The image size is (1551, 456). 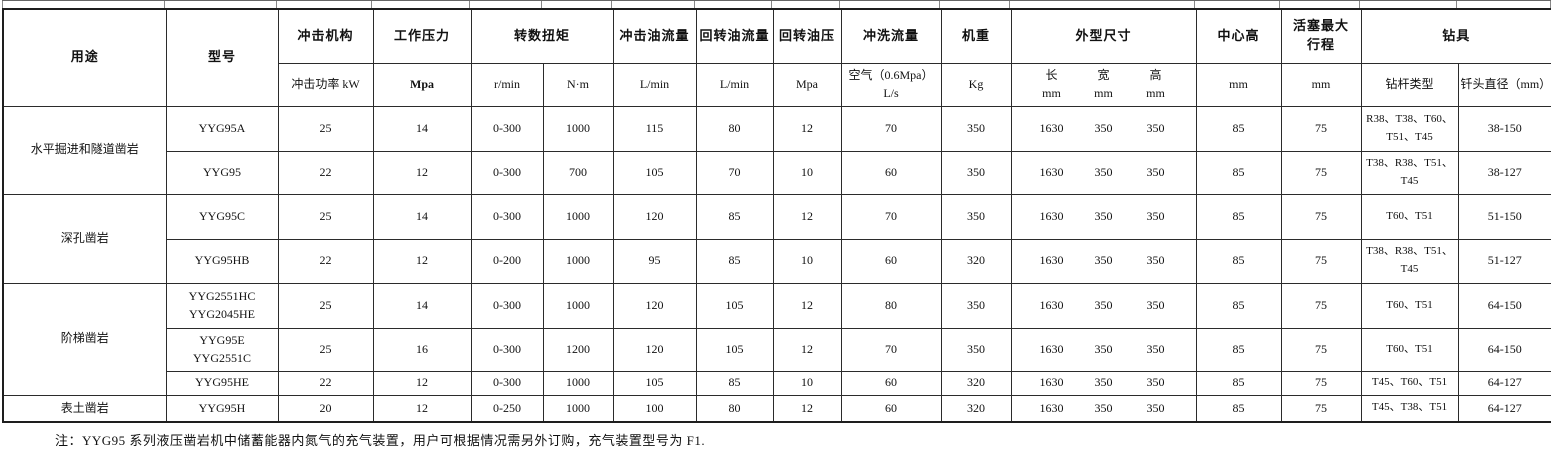 What do you see at coordinates (1504, 216) in the screenshot?
I see `bit-diameter-cell: 51-150` at bounding box center [1504, 216].